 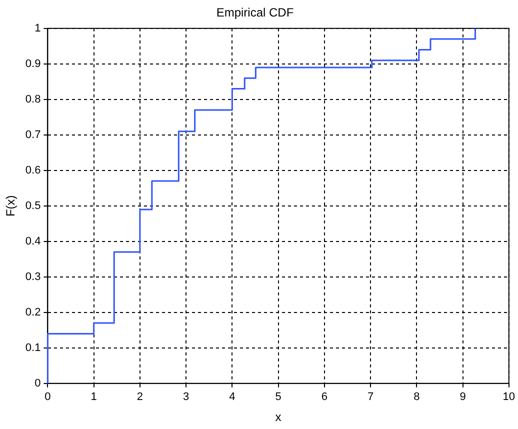 What do you see at coordinates (417, 397) in the screenshot?
I see `x-tick-label: 8` at bounding box center [417, 397].